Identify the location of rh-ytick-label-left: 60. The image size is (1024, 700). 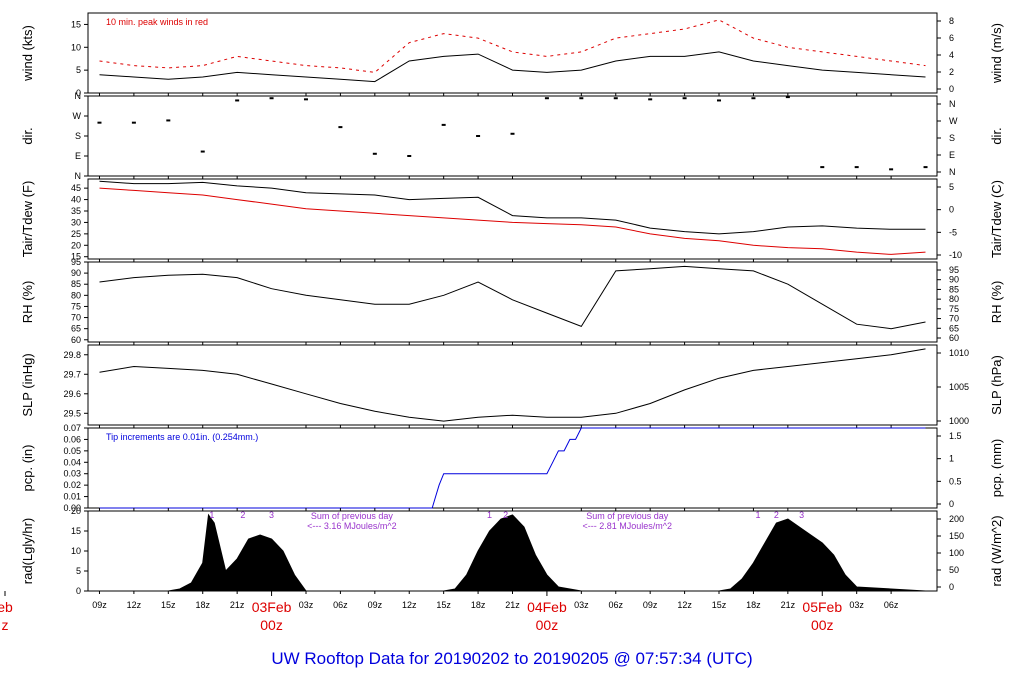
(76, 340).